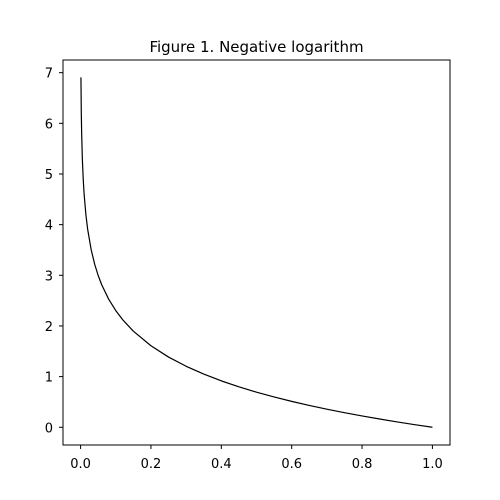 The height and width of the screenshot is (500, 500). Describe the element at coordinates (49, 226) in the screenshot. I see `y-tick-label: 4` at that location.